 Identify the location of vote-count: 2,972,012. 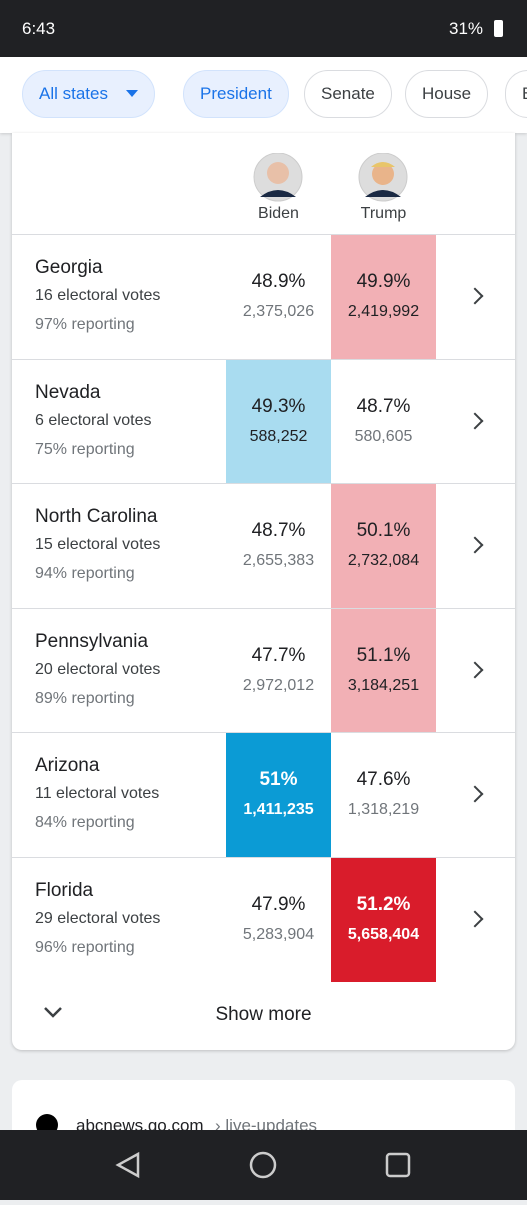
(278, 685).